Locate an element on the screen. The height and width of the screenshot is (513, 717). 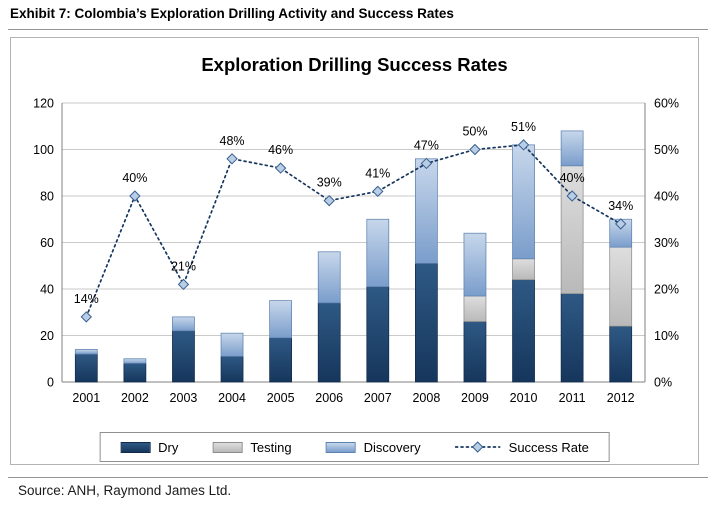
legend-item-dry: Dry is located at coordinates (149, 447).